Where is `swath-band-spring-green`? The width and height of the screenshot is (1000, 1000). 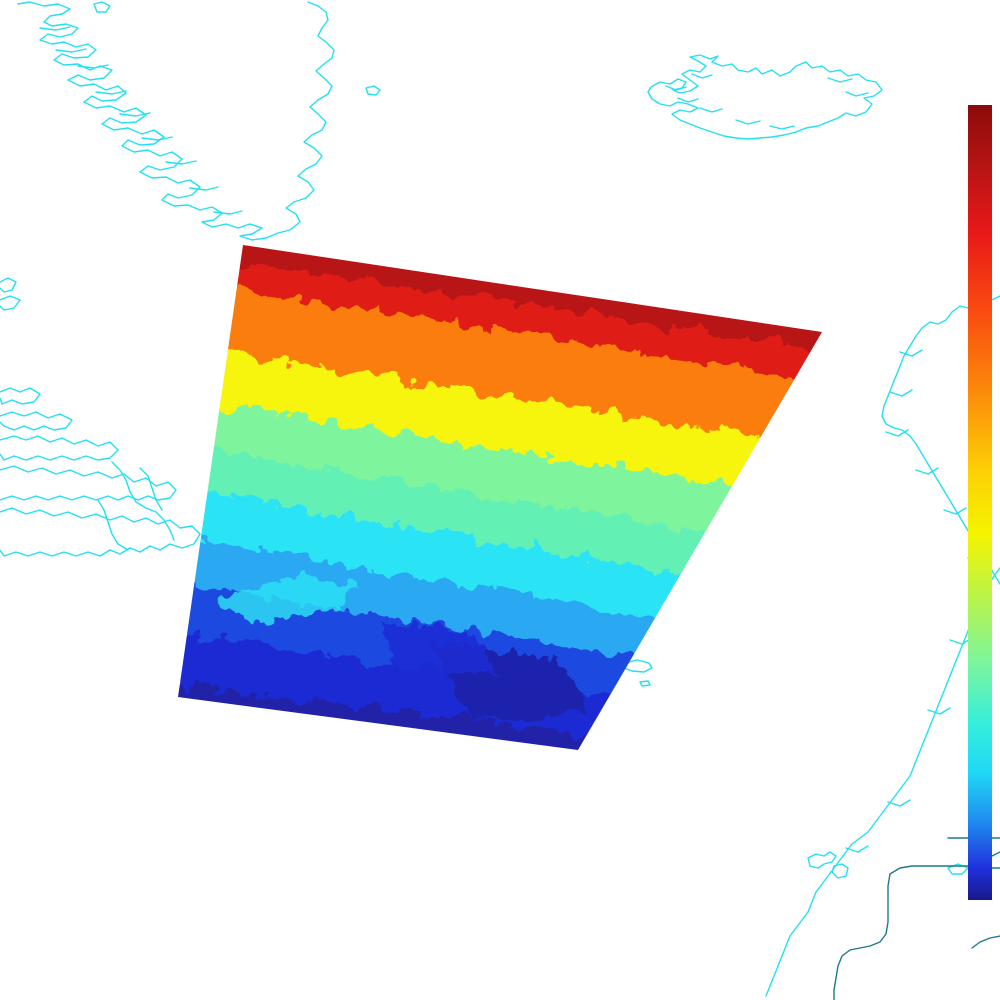
swath-band-spring-green is located at coordinates (488, 520).